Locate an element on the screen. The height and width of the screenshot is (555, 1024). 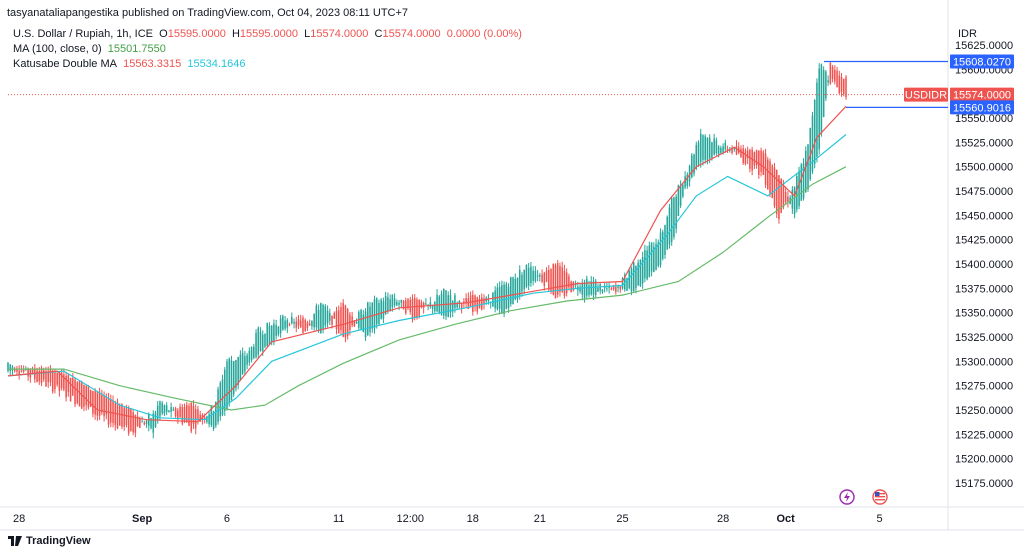
y-tick-label: 15225.0000 is located at coordinates (984, 435).